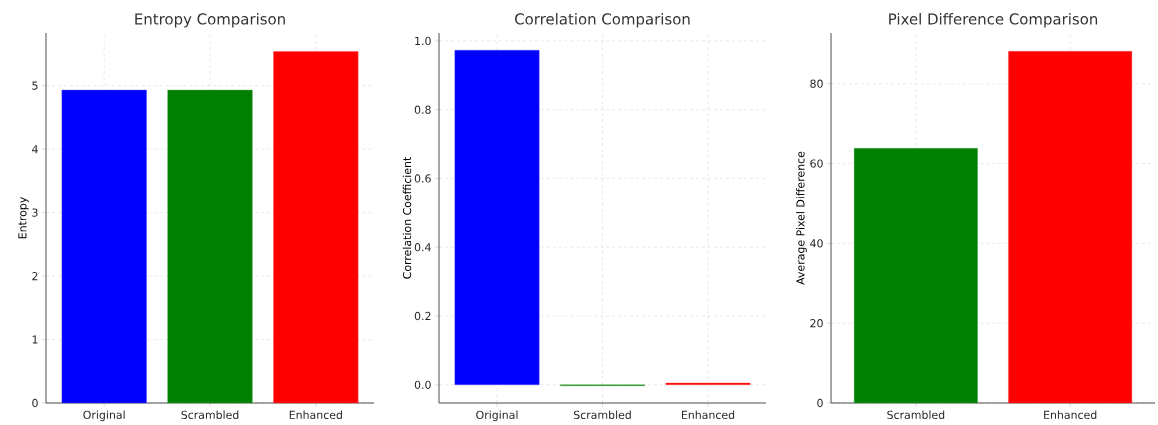  Describe the element at coordinates (801, 218) in the screenshot. I see `y-axis-title: Average Pixel Difference` at that location.